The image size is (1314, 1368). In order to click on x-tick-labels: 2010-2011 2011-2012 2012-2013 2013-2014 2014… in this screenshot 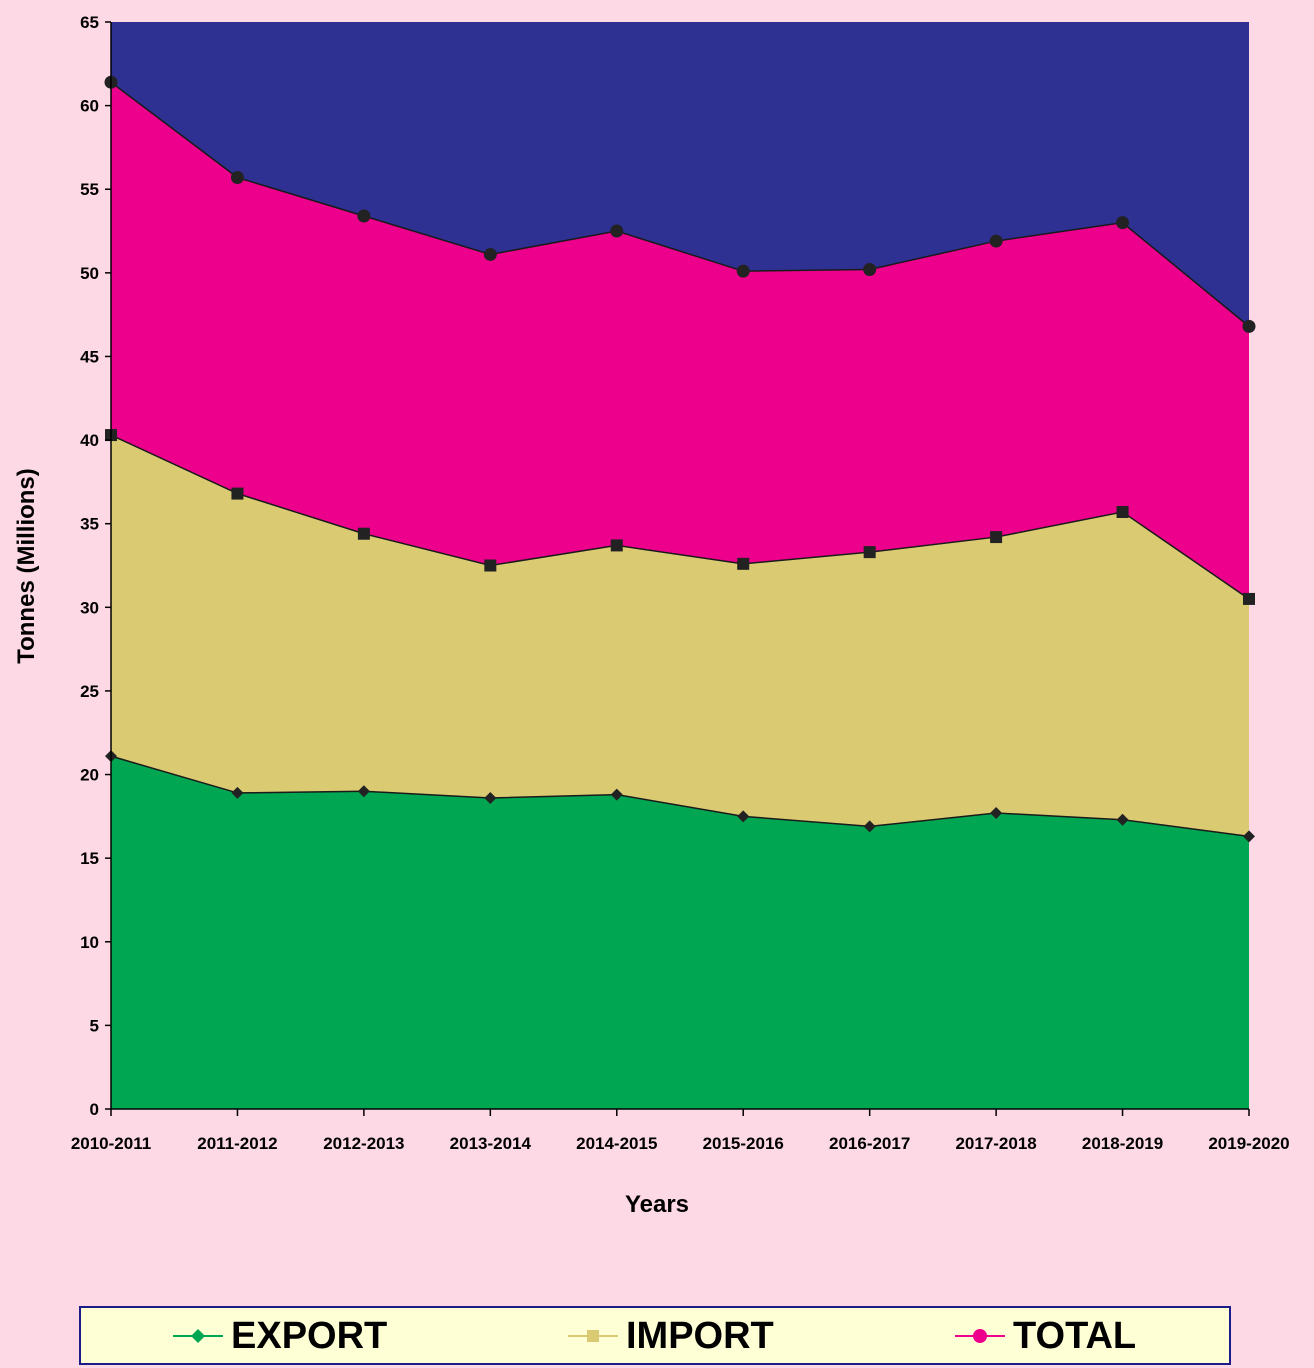, I will do `click(680, 1143)`.